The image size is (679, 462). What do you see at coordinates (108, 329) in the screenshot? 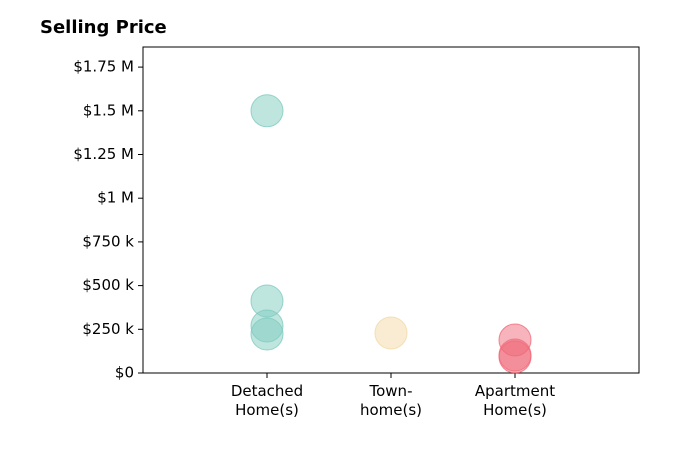
I see `y-tick-label: $250 k` at bounding box center [108, 329].